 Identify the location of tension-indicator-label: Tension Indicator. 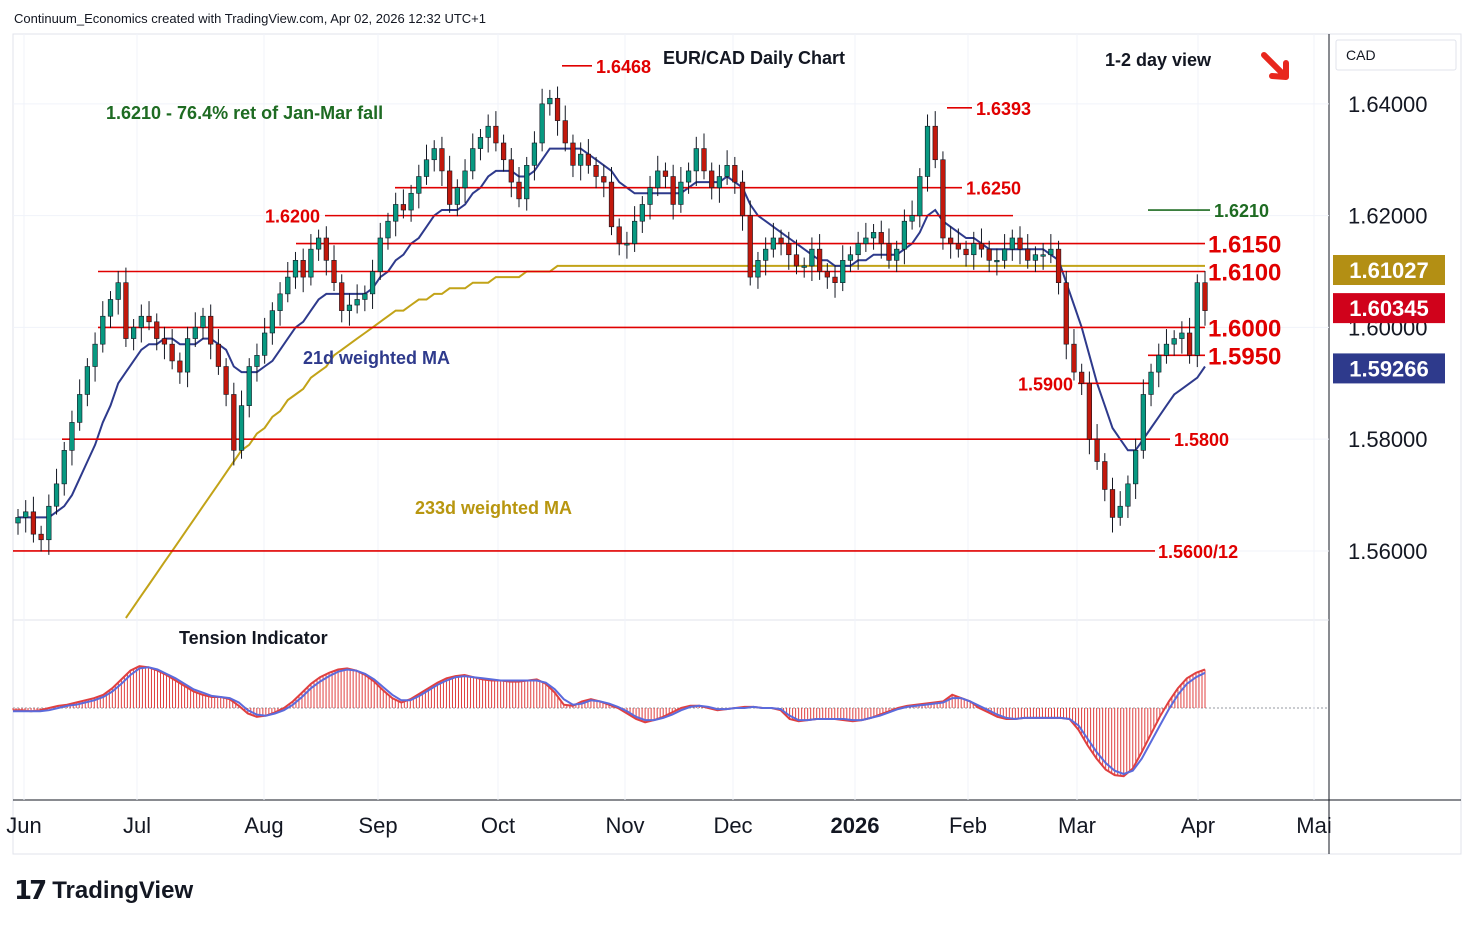
(253, 638).